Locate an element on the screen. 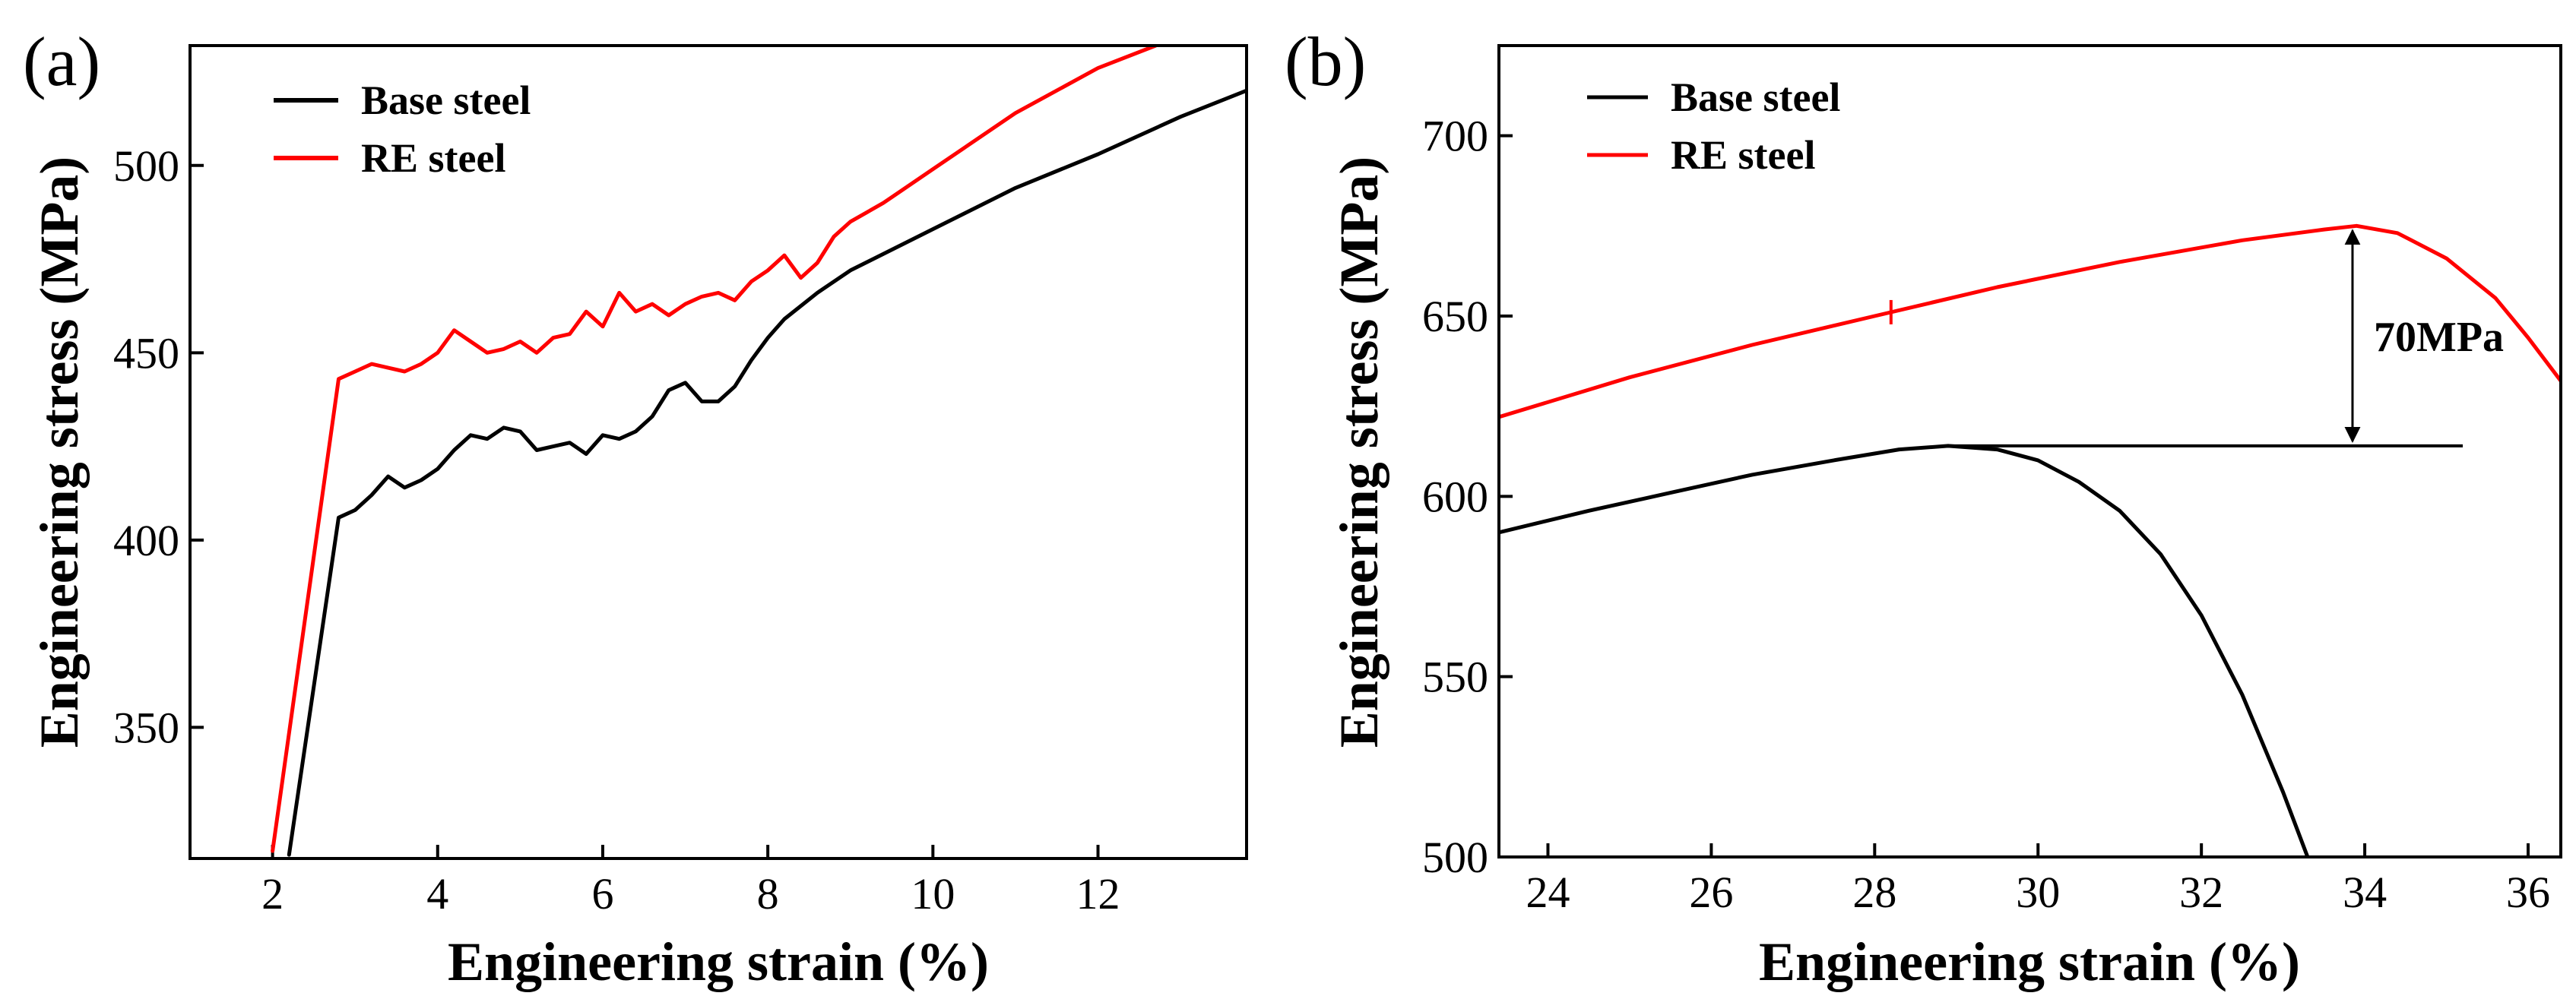 Image resolution: width=2576 pixels, height=996 pixels. y-axis-title-a: Engineering stress (MPa) is located at coordinates (60, 452).